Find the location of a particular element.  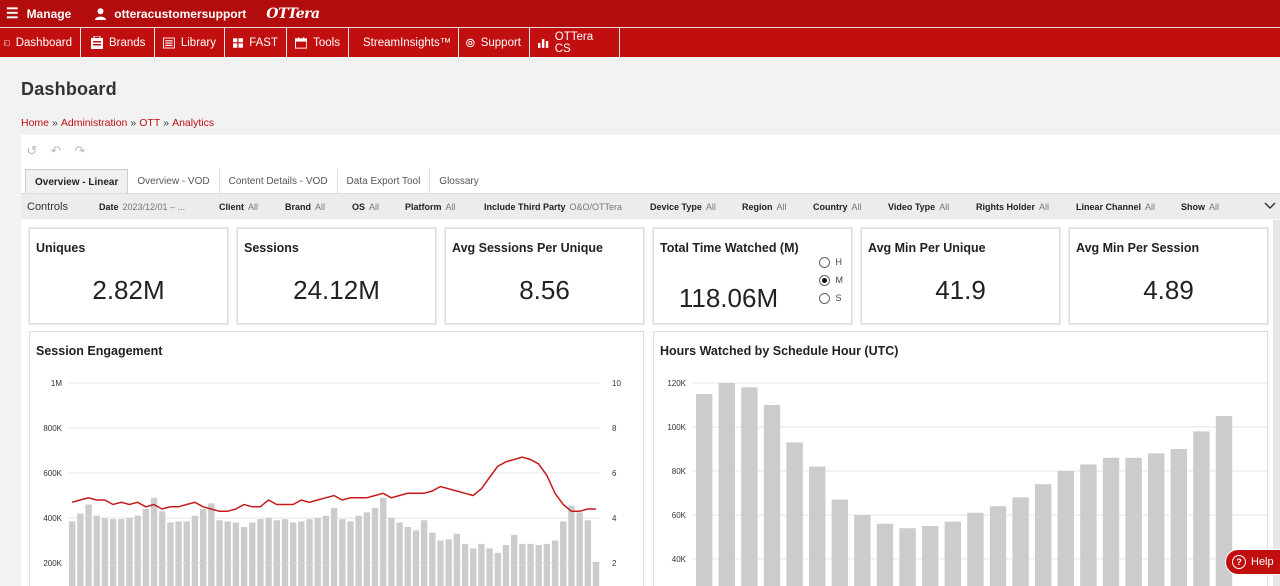

tab-content-details-vod: Content Details - VOD is located at coordinates (279, 181).